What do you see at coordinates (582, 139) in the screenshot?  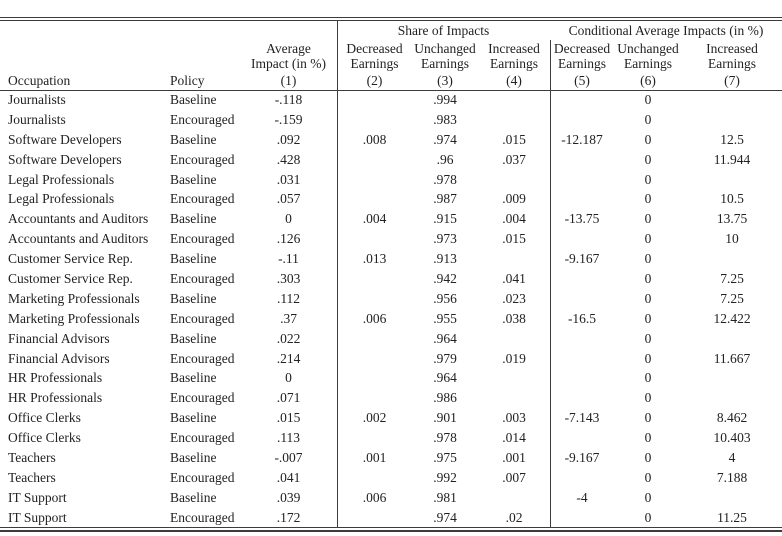 I see `cond-decreased-cell: -12.187` at bounding box center [582, 139].